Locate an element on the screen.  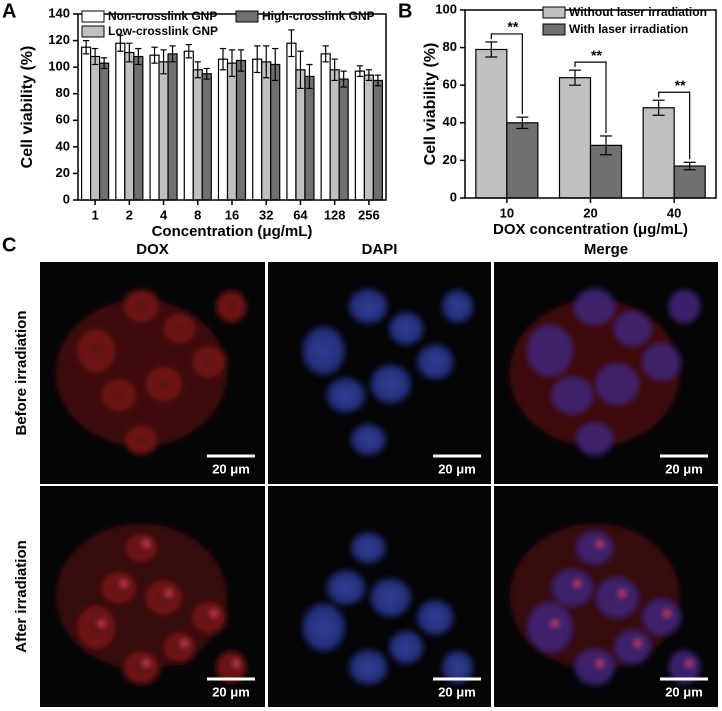
x-tick-label: 10 is located at coordinates (507, 212).